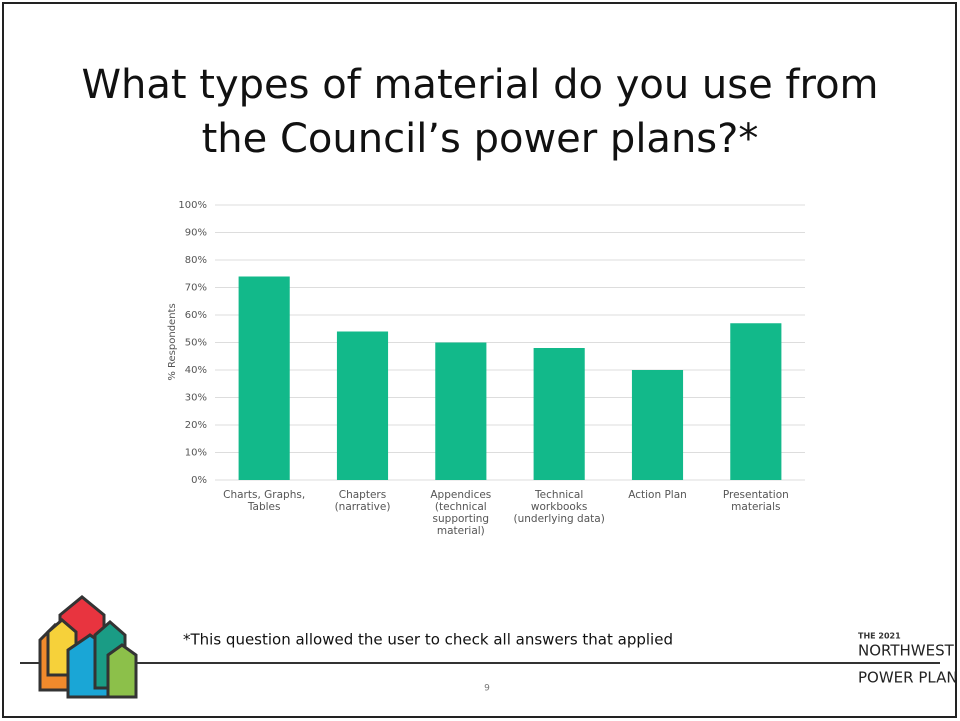  What do you see at coordinates (172, 341) in the screenshot?
I see `y-axis-label: % Respondents` at bounding box center [172, 341].